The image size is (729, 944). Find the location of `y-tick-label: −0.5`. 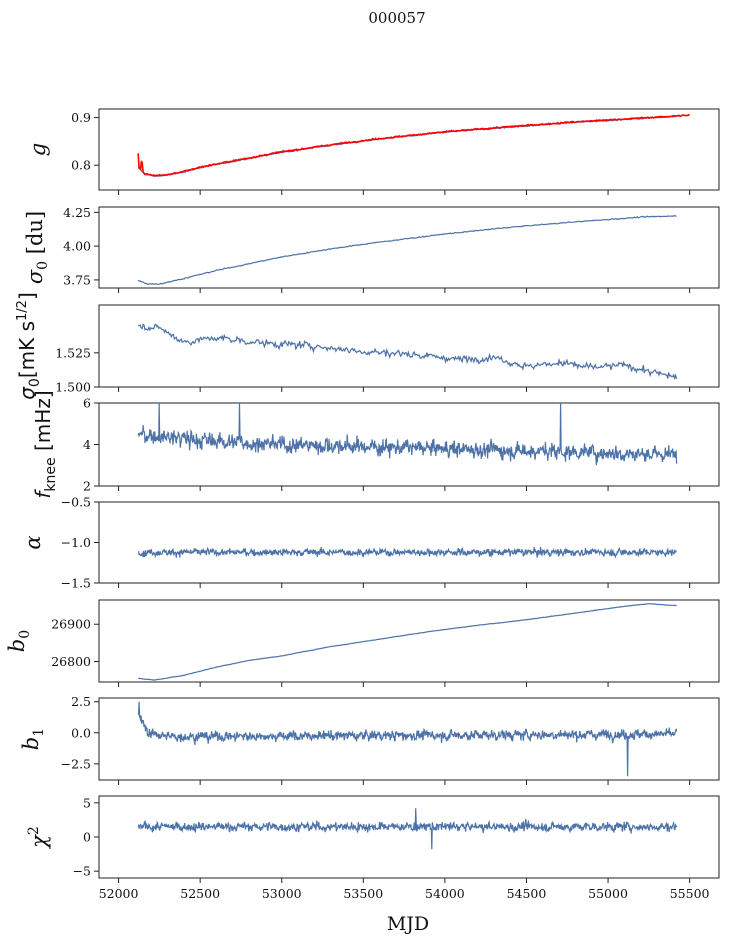

y-tick-label: −0.5 is located at coordinates (76, 502).